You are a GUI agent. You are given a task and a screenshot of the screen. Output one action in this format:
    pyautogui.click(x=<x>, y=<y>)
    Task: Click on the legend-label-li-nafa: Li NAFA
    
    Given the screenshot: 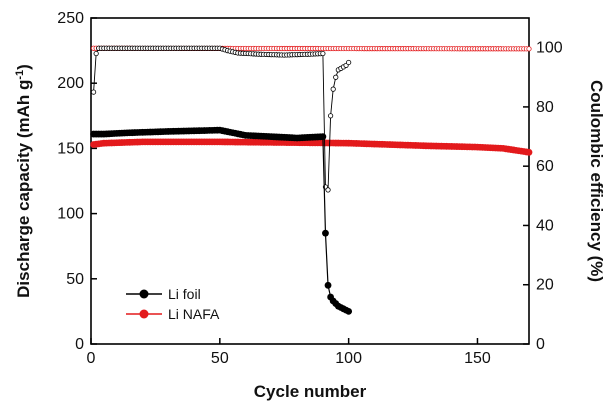 What is the action you would take?
    pyautogui.click(x=194, y=314)
    